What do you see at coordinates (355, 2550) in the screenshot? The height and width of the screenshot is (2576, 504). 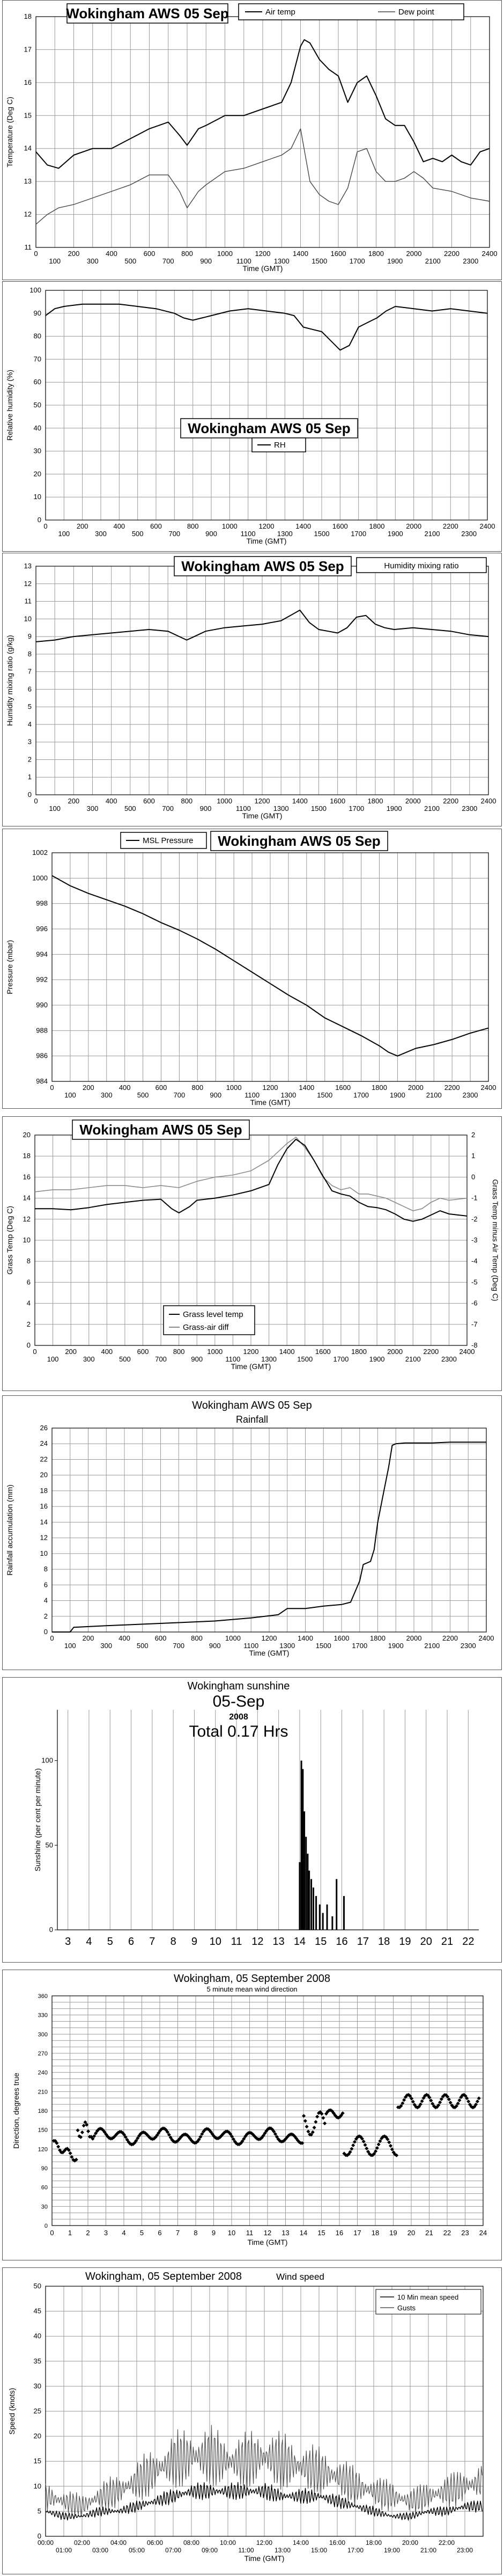 I see `x-tick-label-lower: 17:00` at bounding box center [355, 2550].